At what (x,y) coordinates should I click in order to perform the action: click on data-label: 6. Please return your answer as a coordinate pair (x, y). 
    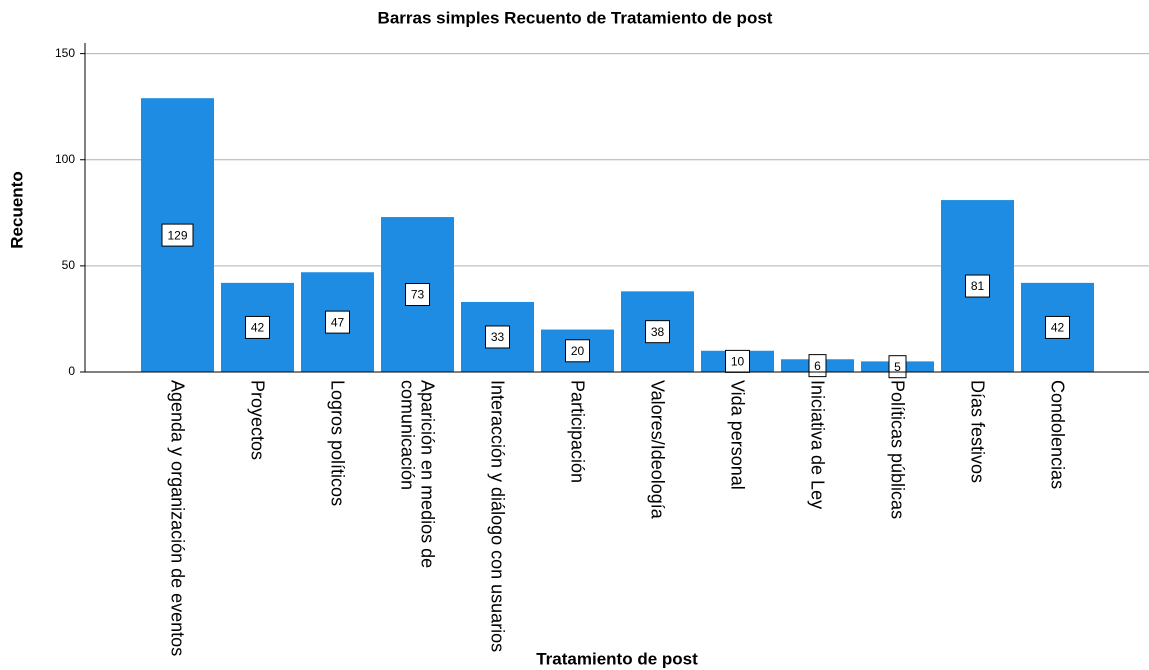
    Looking at the image, I should click on (817, 366).